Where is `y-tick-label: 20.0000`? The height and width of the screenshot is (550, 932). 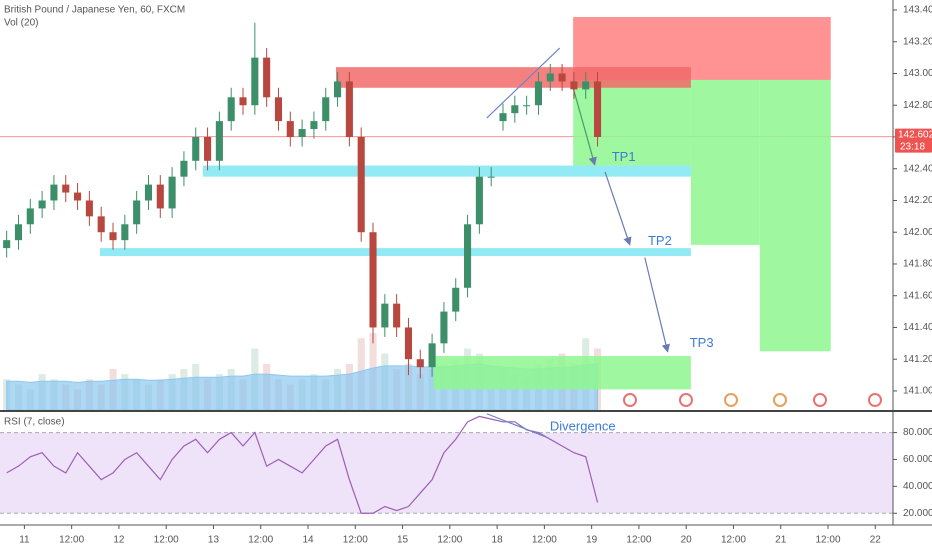
y-tick-label: 20.0000 is located at coordinates (917, 513).